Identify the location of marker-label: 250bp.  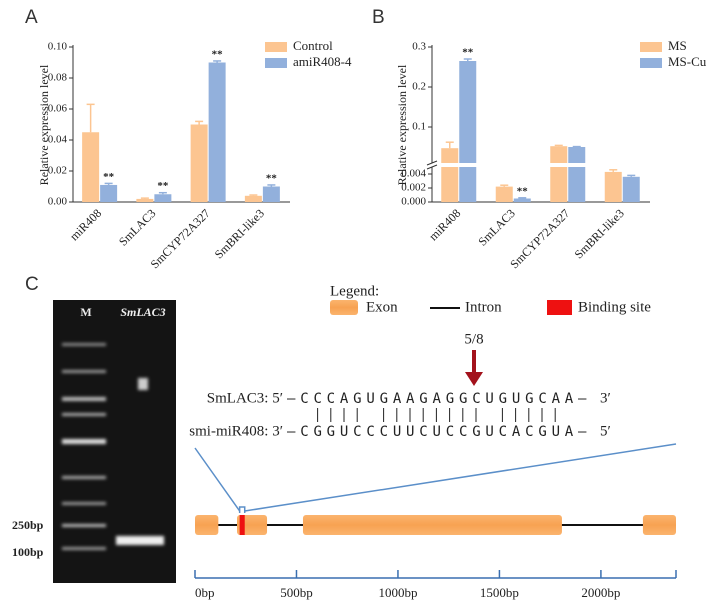
(28, 525).